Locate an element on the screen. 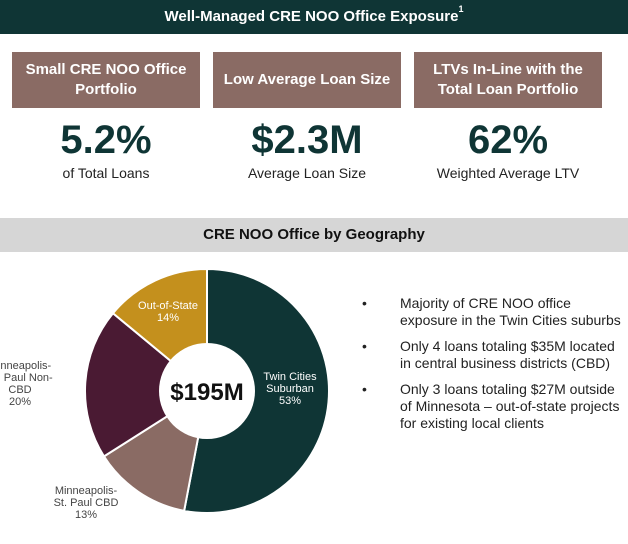 This screenshot has height=544, width=628. exposure-title: Well-Managed CRE NOO Office Exposure is located at coordinates (311, 16).